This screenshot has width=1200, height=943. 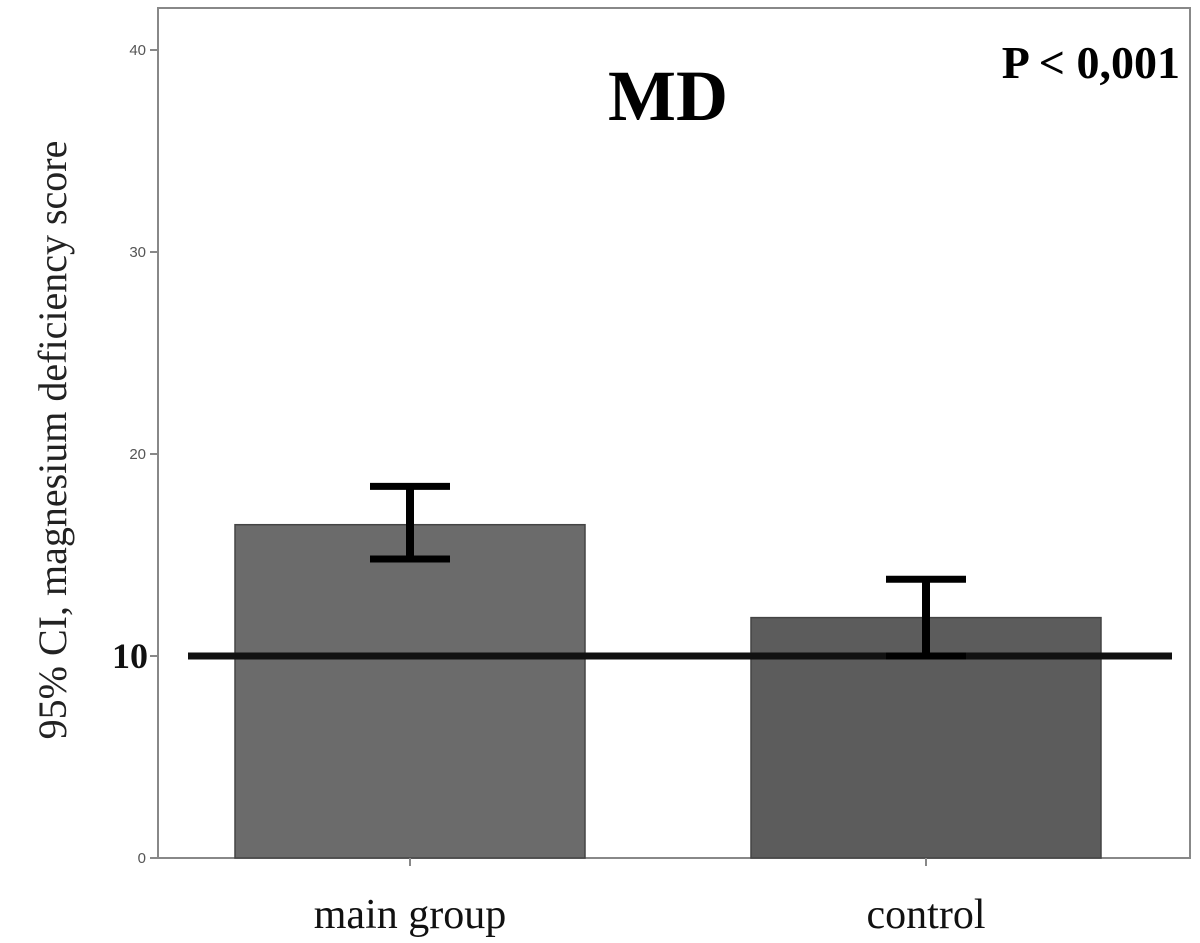 What do you see at coordinates (642, 656) in the screenshot?
I see `reference-line-layer: 10` at bounding box center [642, 656].